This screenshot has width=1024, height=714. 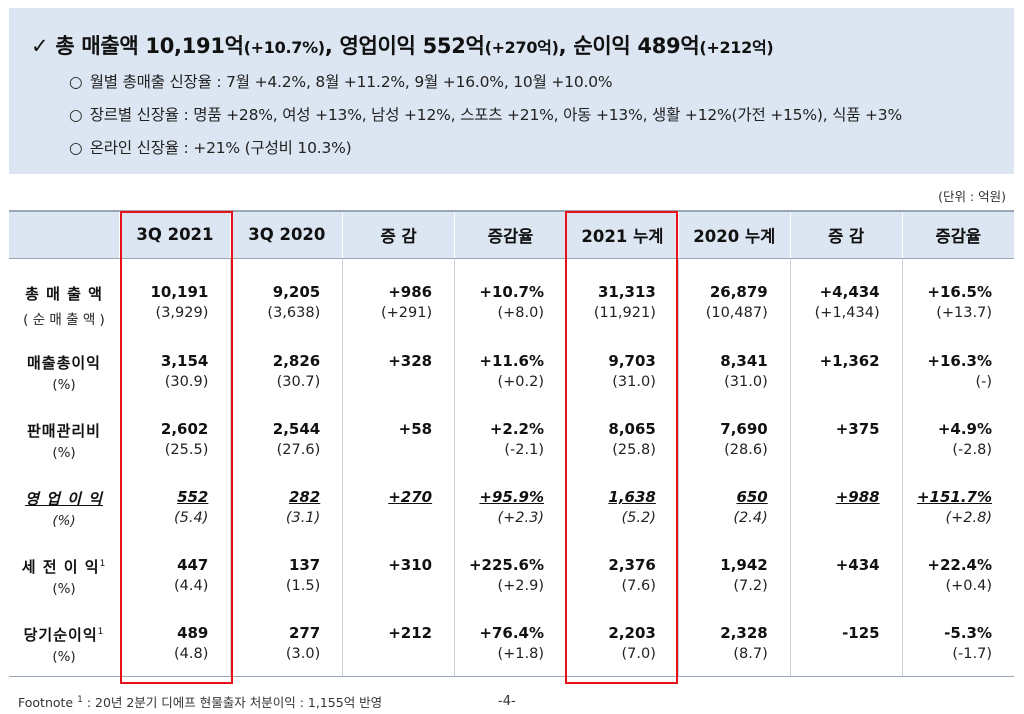 I want to click on table-cell: +4,434 (+1,434), so click(x=846, y=297).